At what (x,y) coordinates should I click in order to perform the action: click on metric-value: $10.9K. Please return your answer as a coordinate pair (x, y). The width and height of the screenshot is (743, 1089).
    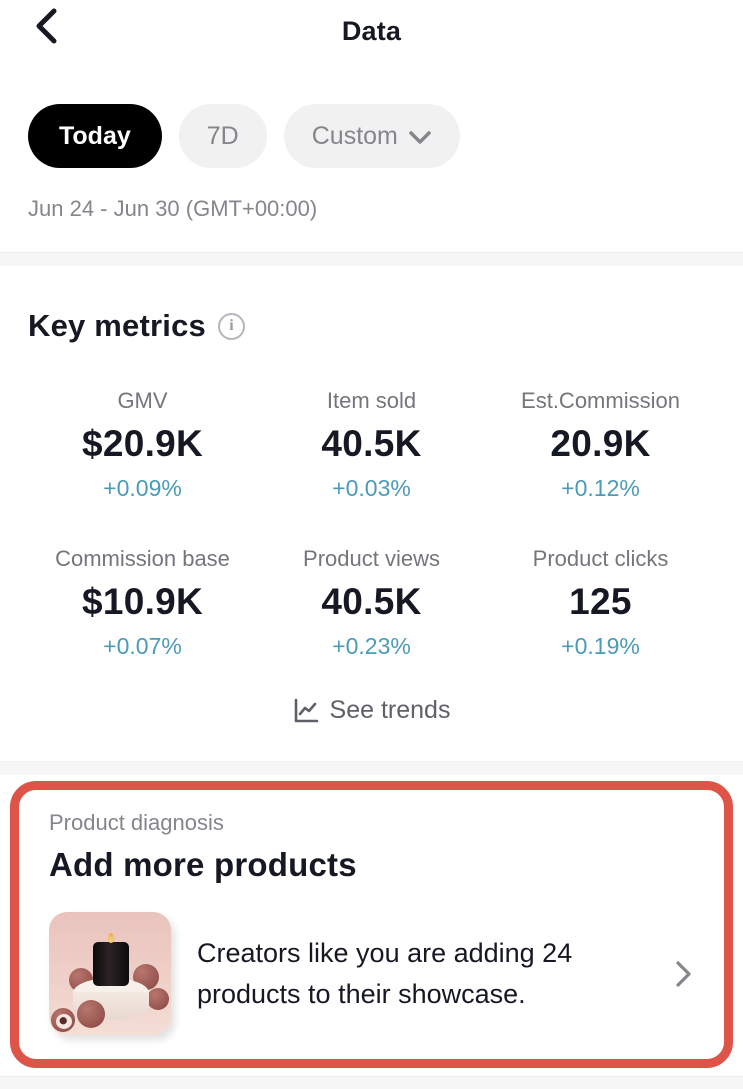
    Looking at the image, I should click on (142, 601).